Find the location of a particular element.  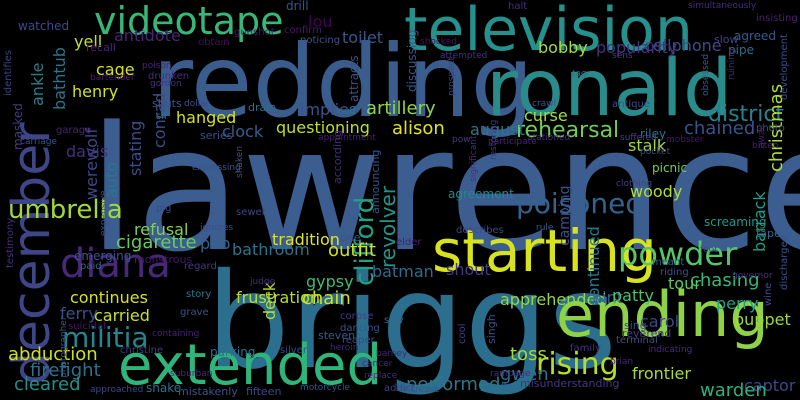

word-sing: sing is located at coordinates (635, 325).